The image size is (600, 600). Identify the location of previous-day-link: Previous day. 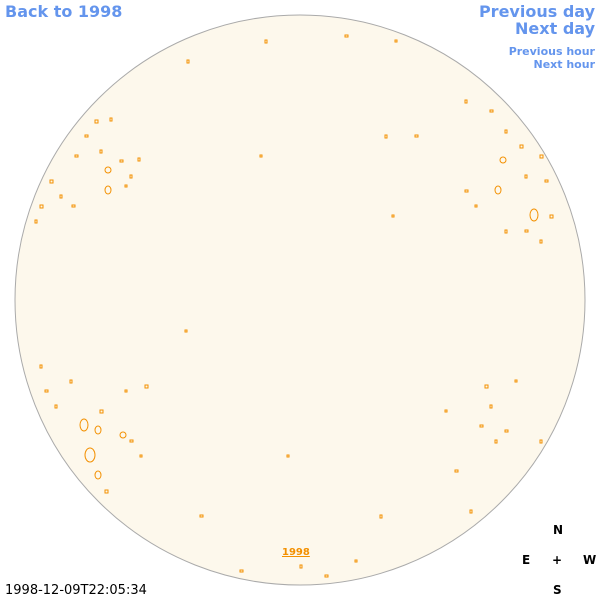
(536, 11).